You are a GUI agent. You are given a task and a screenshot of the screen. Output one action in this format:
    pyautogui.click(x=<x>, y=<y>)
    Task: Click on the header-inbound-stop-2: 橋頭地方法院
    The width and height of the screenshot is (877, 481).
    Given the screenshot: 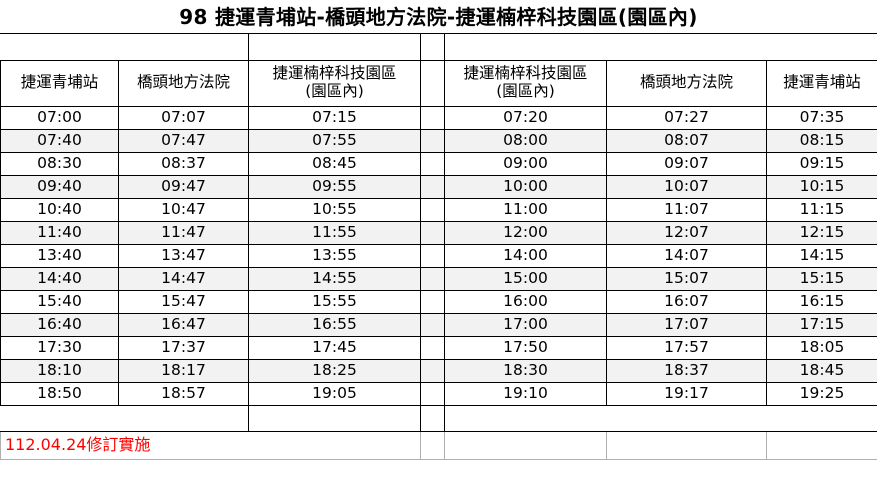 What is the action you would take?
    pyautogui.click(x=686, y=83)
    